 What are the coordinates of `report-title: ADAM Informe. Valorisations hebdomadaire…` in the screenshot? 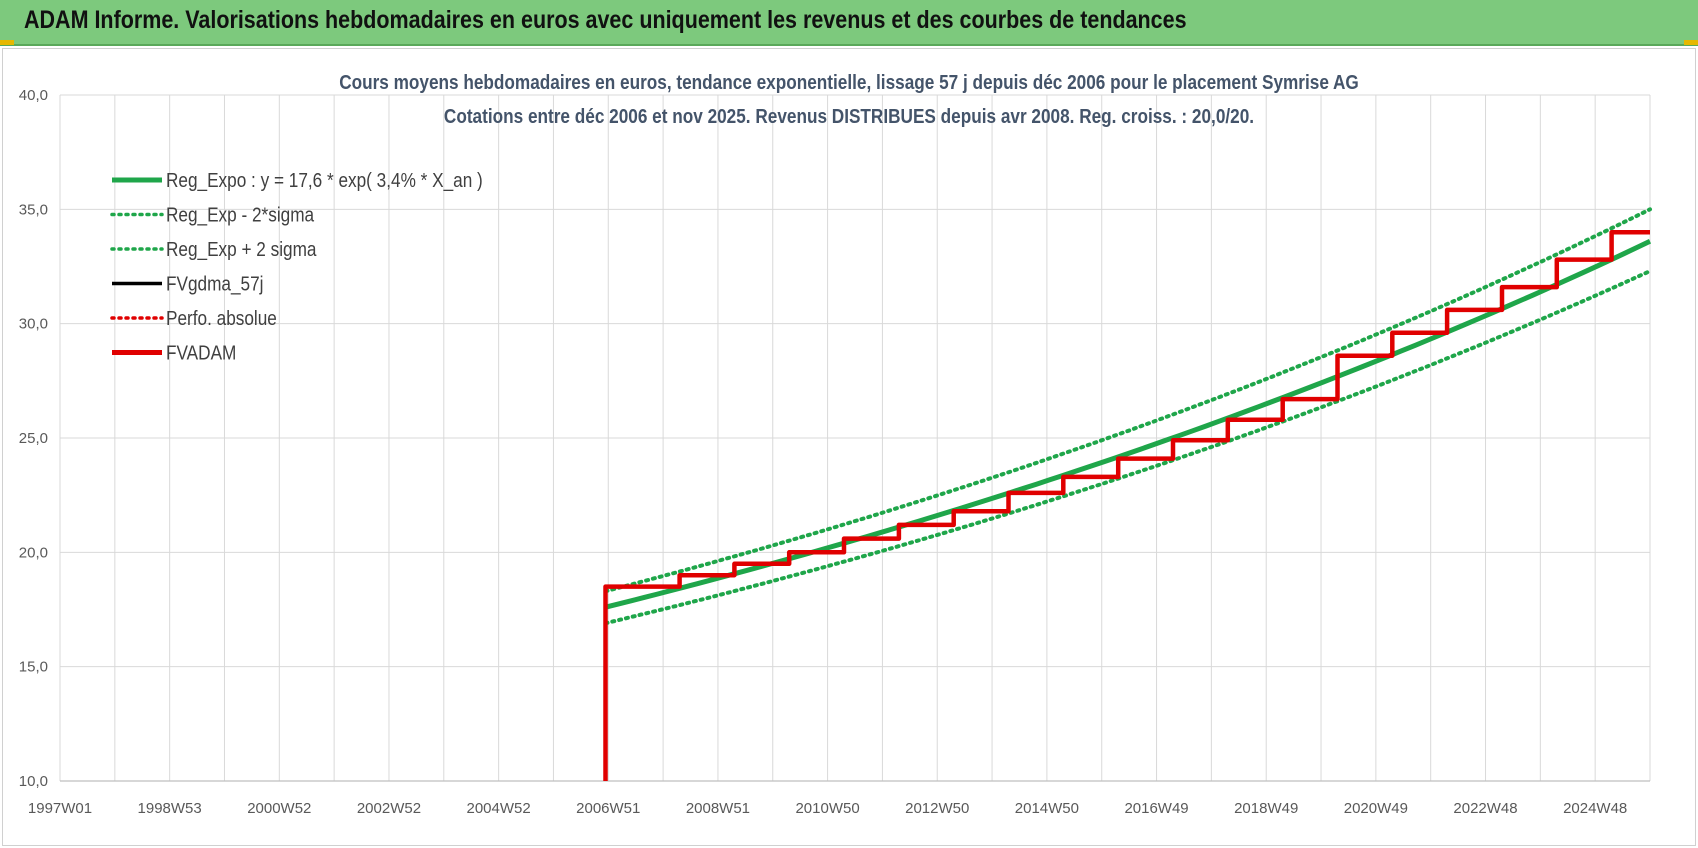 It's located at (605, 20).